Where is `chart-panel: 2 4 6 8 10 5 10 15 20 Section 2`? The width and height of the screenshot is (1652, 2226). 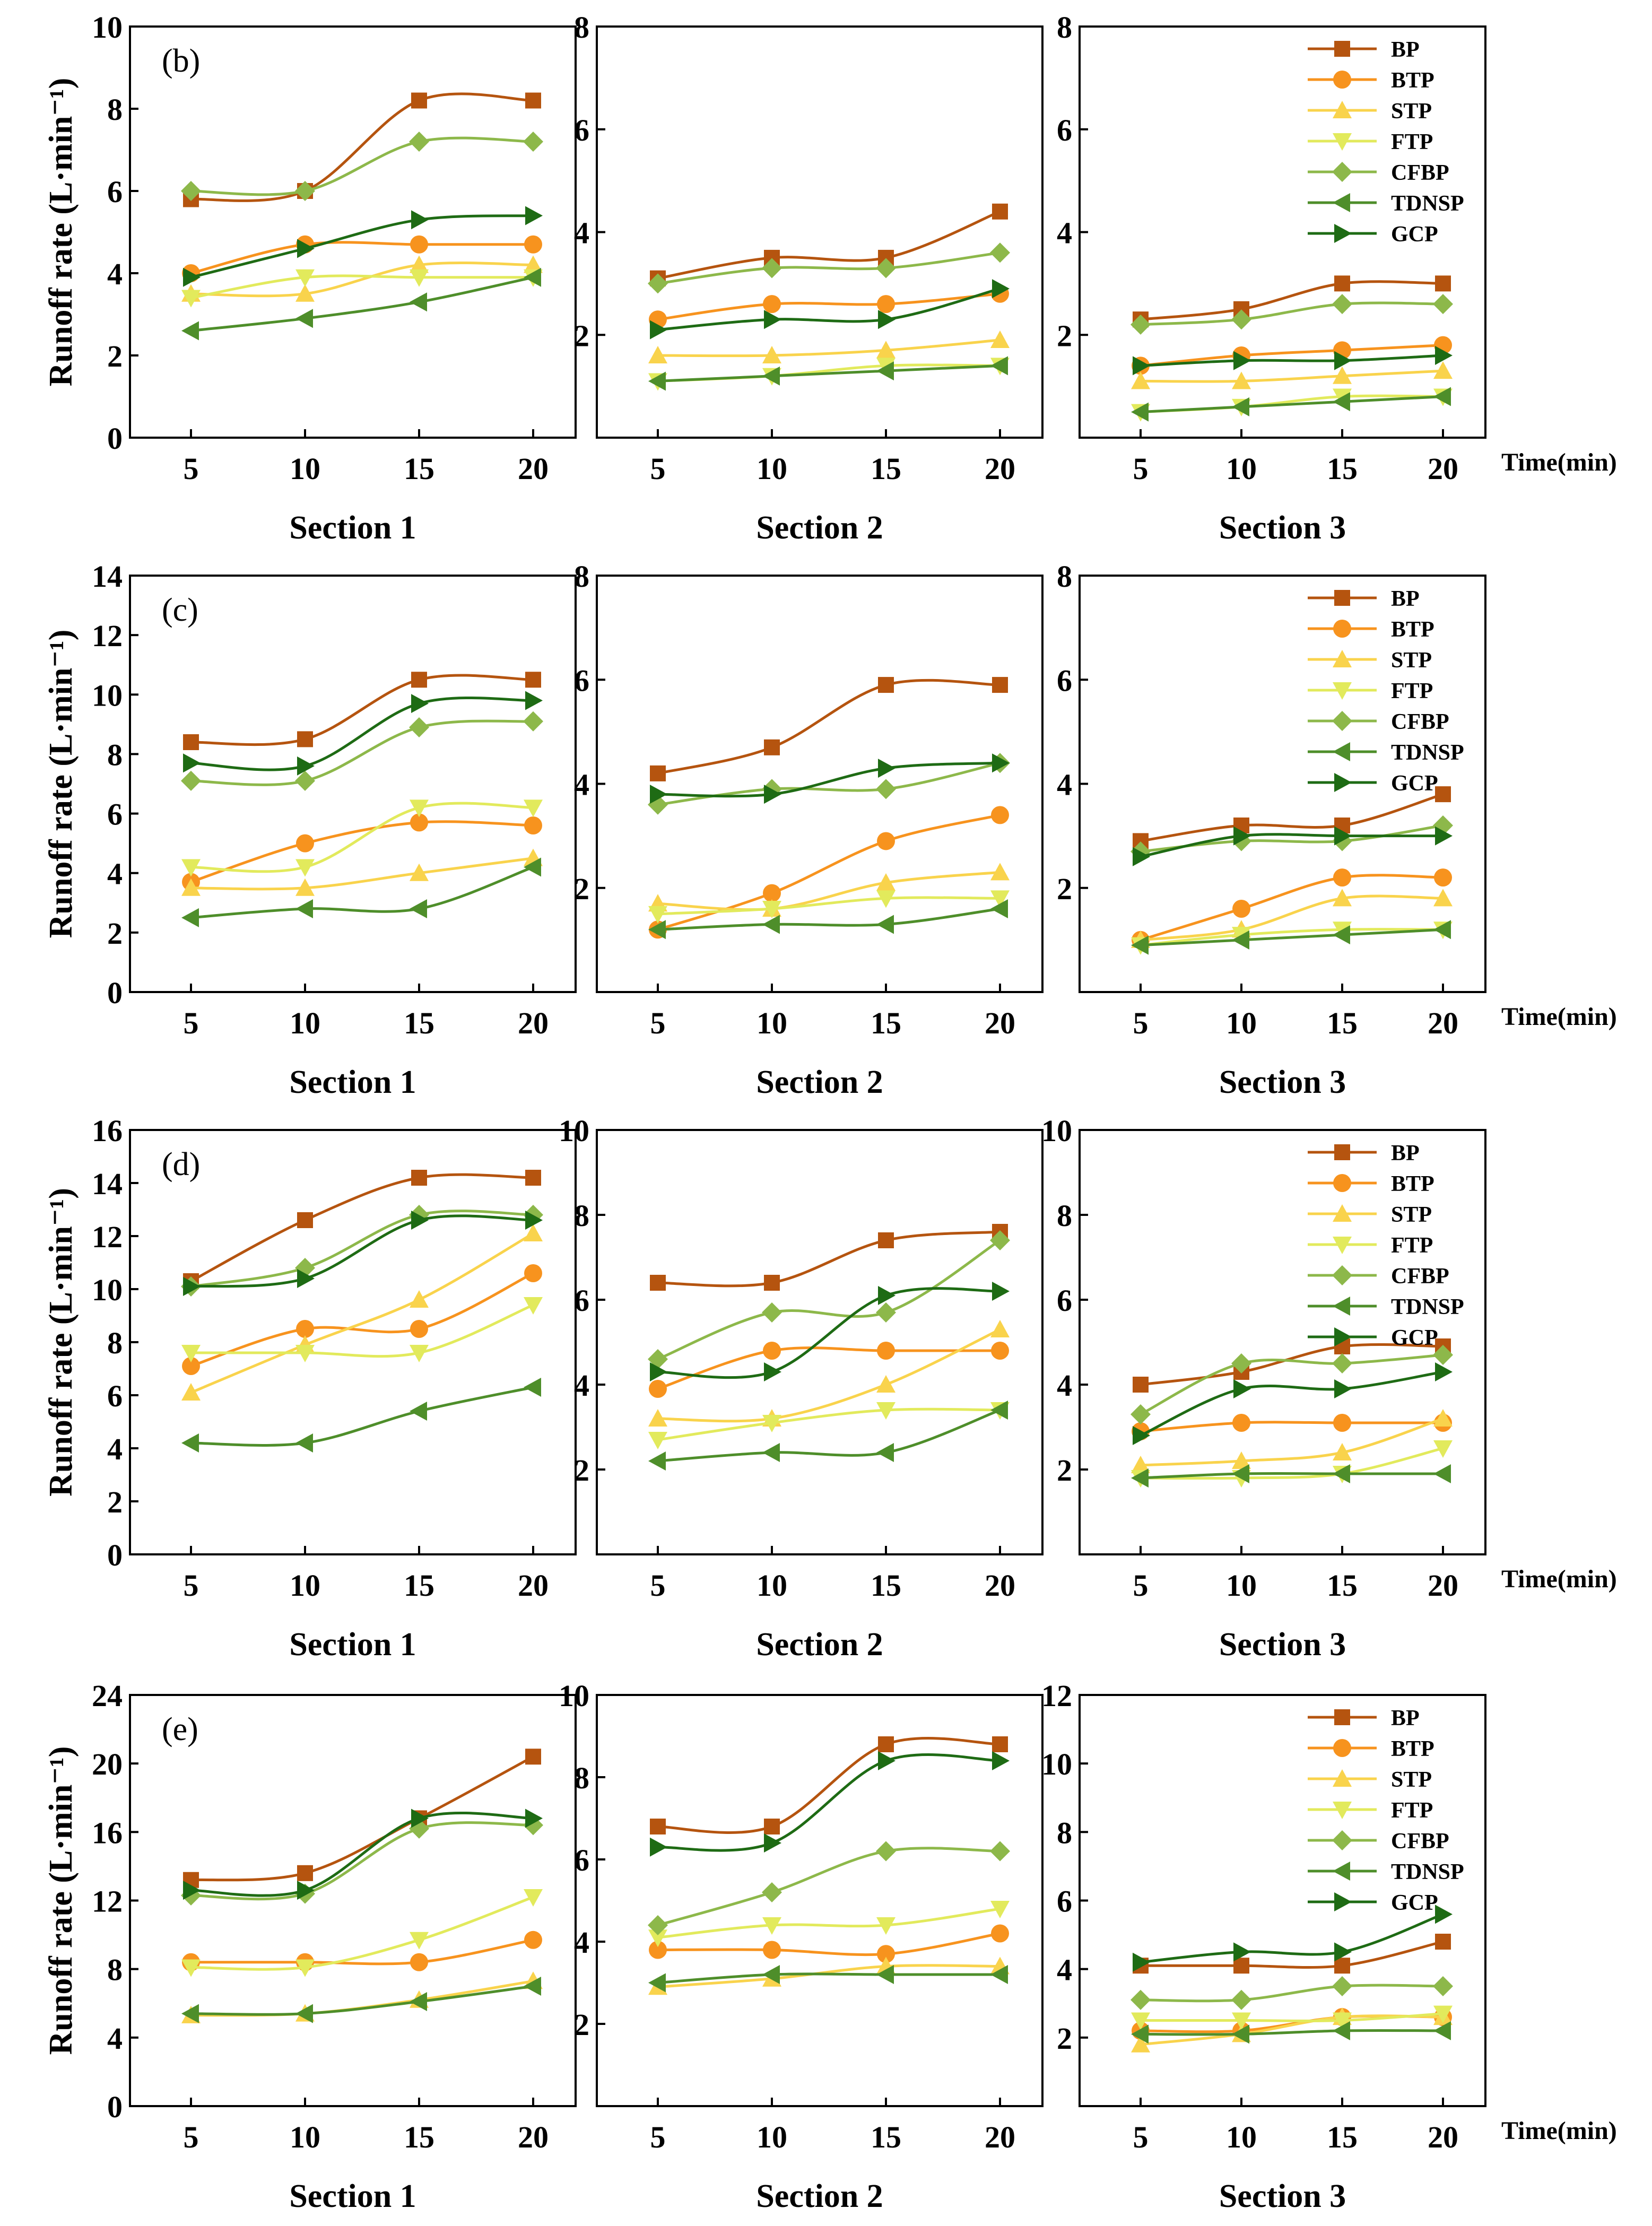
chart-panel: 2 4 6 8 10 5 10 15 20 Section 2 is located at coordinates (802, 1389).